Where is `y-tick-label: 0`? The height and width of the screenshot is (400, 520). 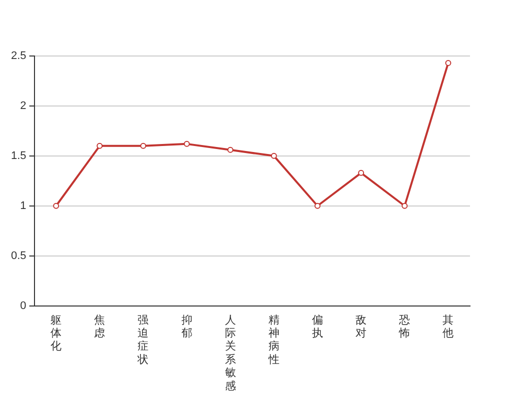
y-tick-label: 0 is located at coordinates (23, 306).